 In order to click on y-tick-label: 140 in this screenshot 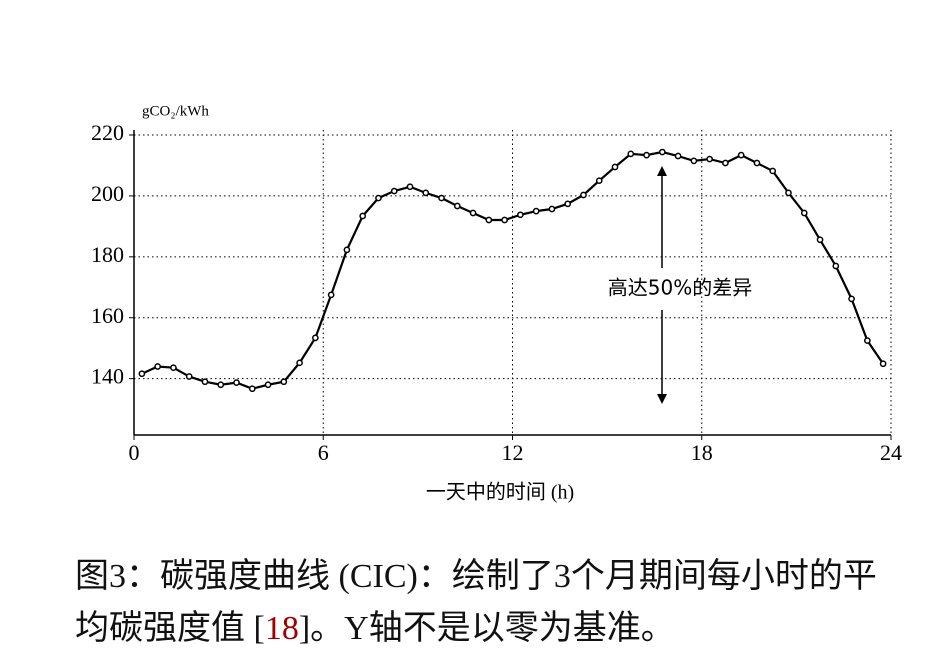, I will do `click(107, 376)`.